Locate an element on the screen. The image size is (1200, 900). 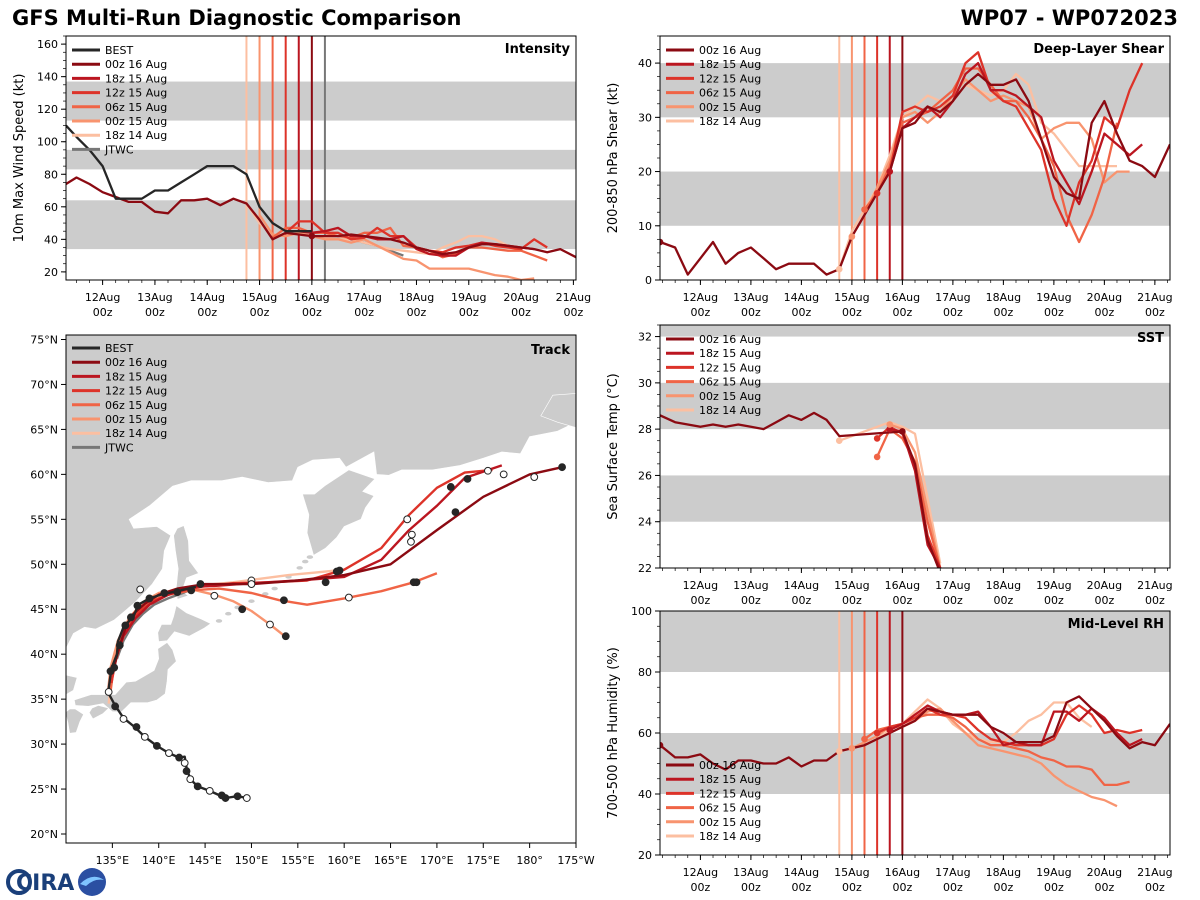
cira-logo-ring is located at coordinates (19, 882).